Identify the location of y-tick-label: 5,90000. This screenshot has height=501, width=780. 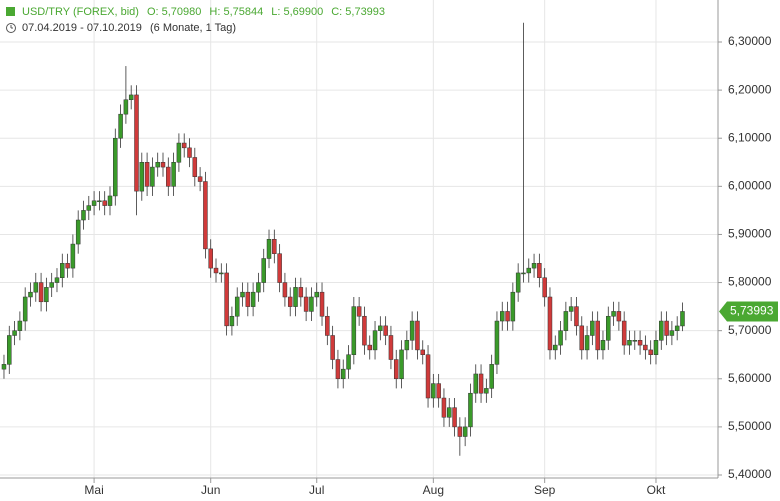
(750, 234).